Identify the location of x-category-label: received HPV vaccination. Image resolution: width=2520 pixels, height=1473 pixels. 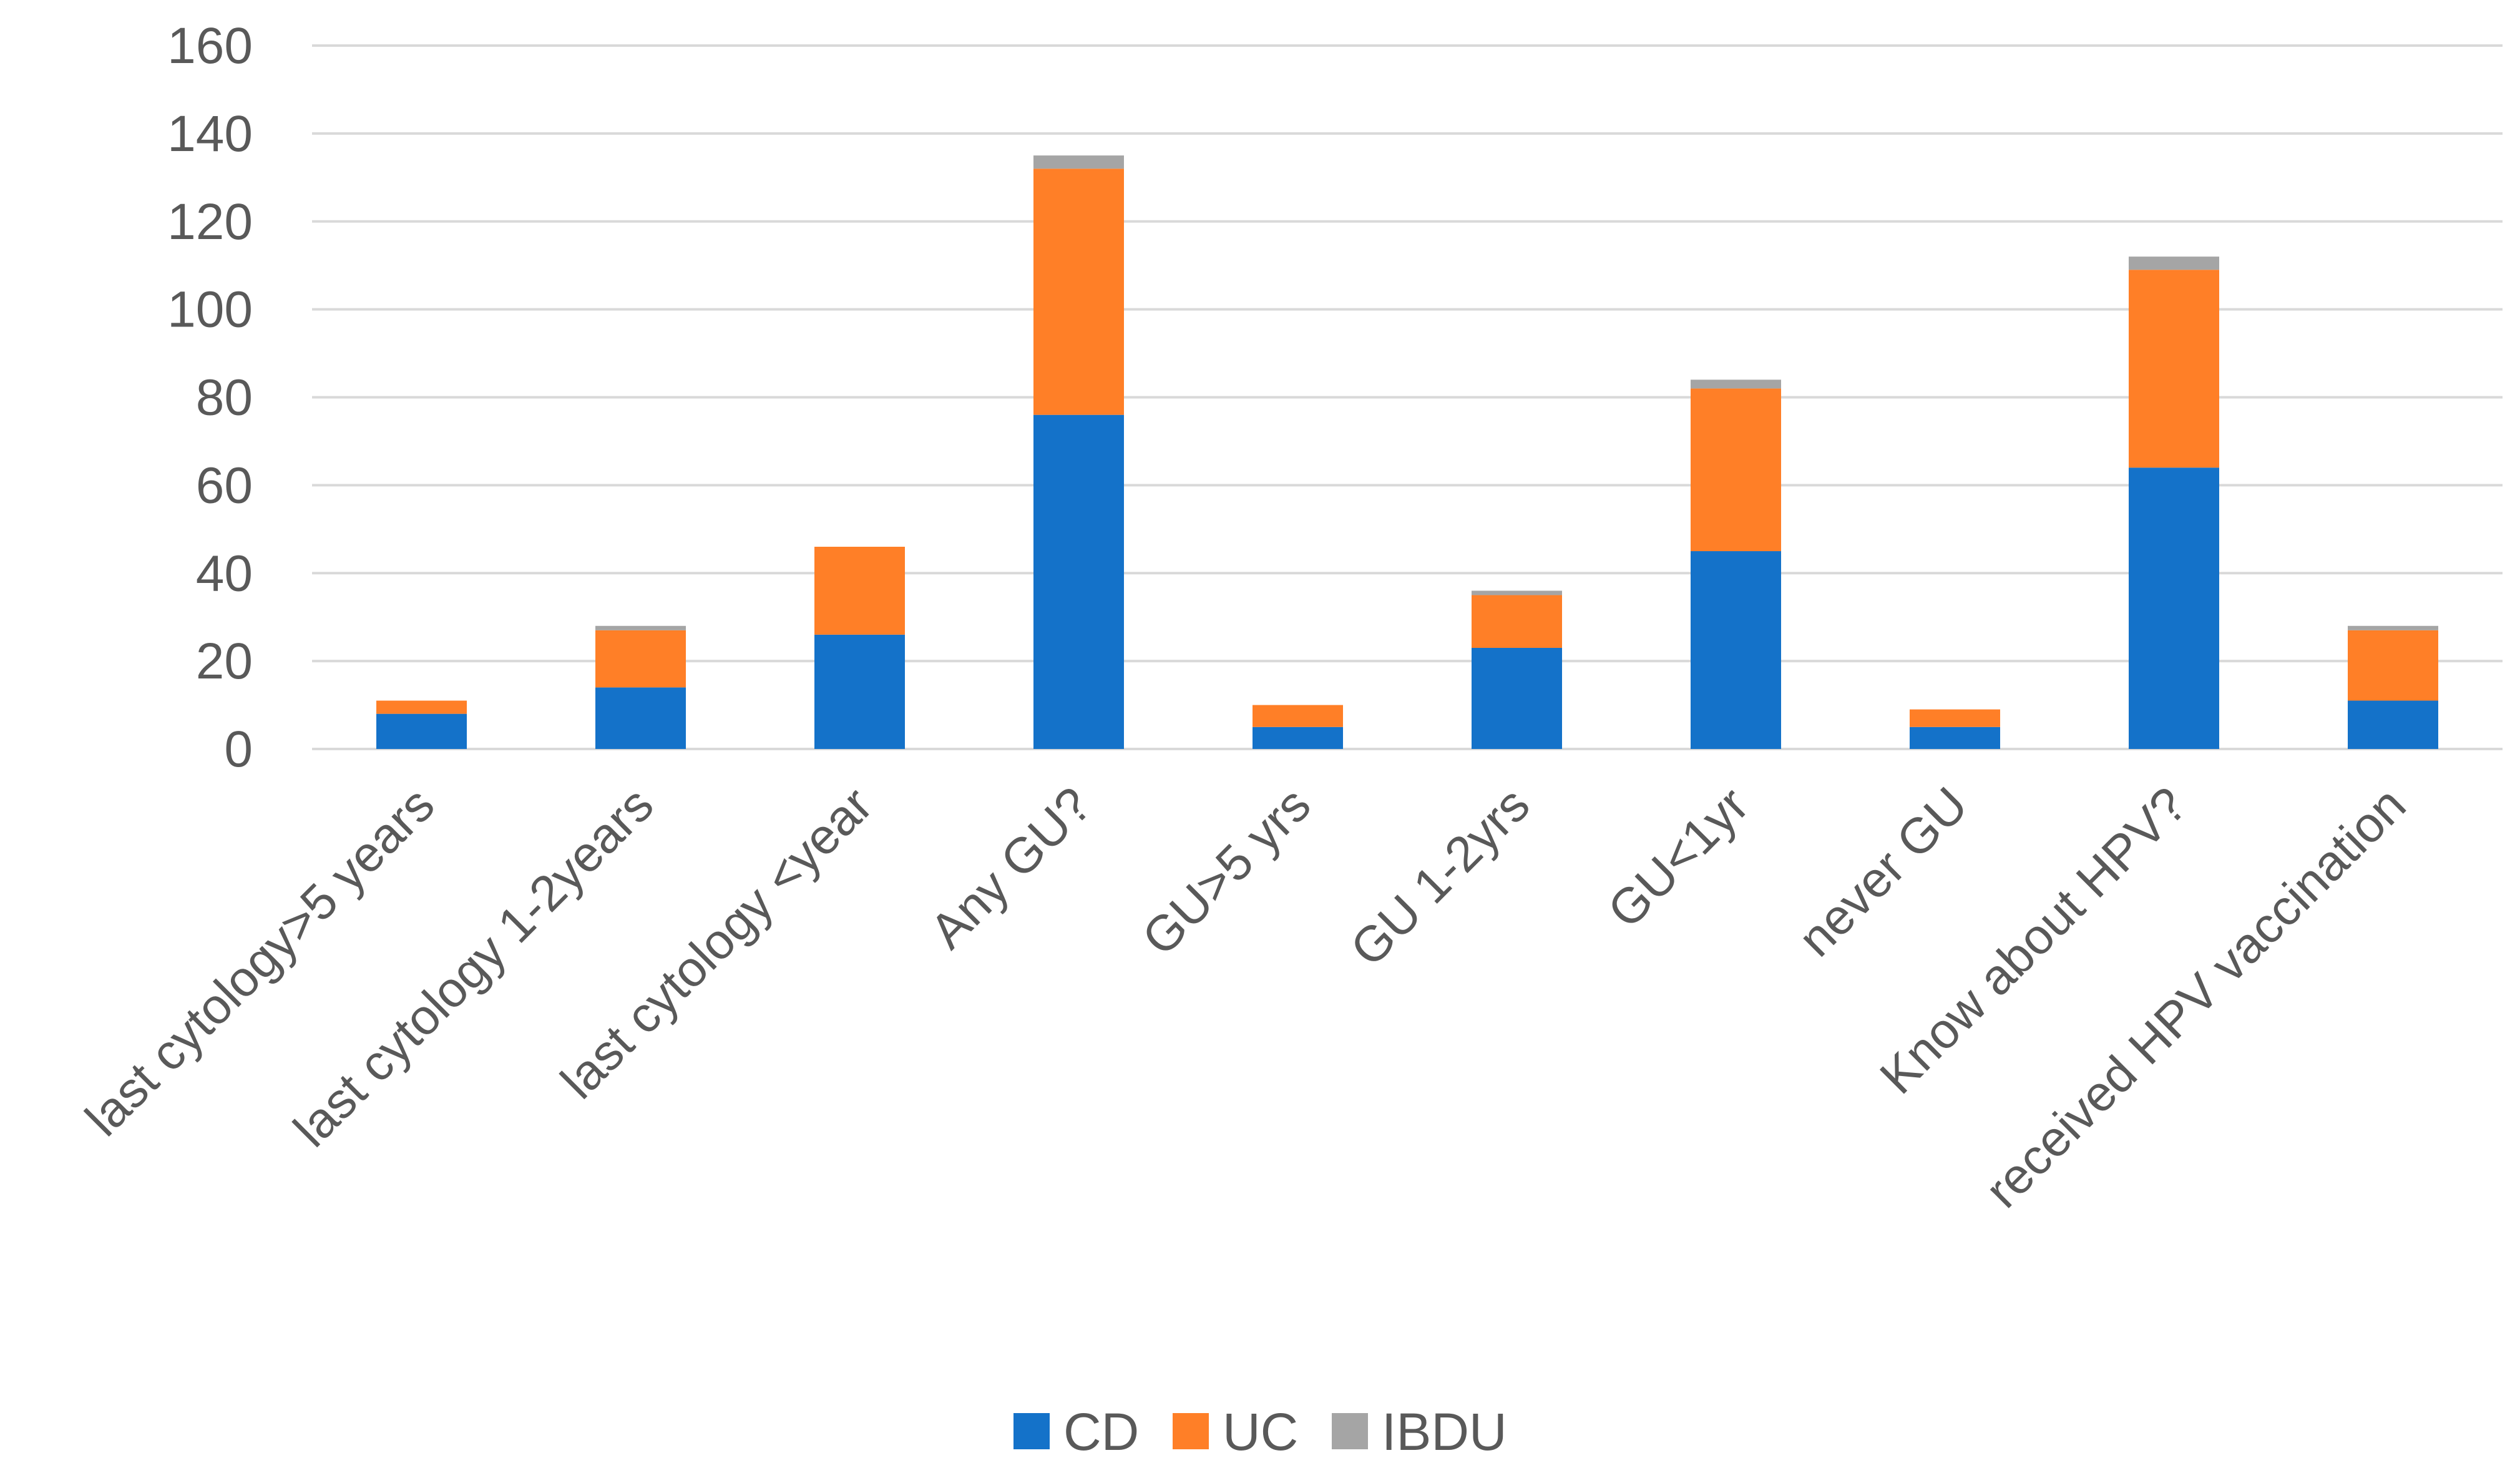
(2195, 997).